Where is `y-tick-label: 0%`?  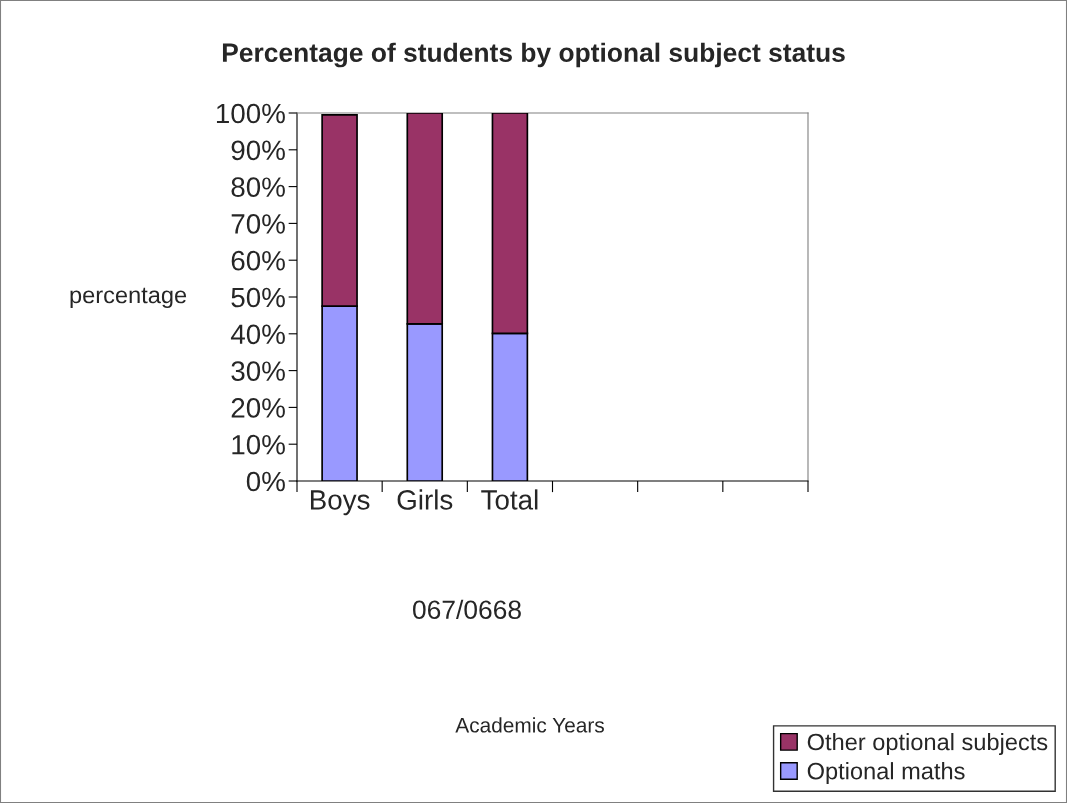 y-tick-label: 0% is located at coordinates (265, 481).